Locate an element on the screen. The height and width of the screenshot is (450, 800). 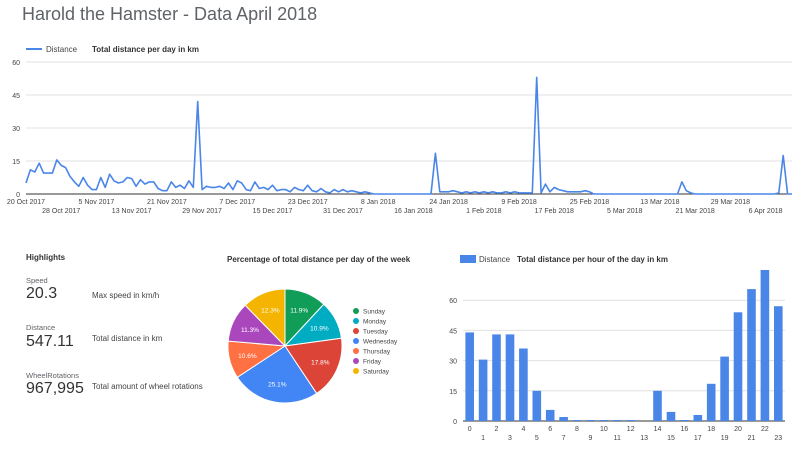
x-tick-label: 17 Feb 2018 is located at coordinates (554, 211).